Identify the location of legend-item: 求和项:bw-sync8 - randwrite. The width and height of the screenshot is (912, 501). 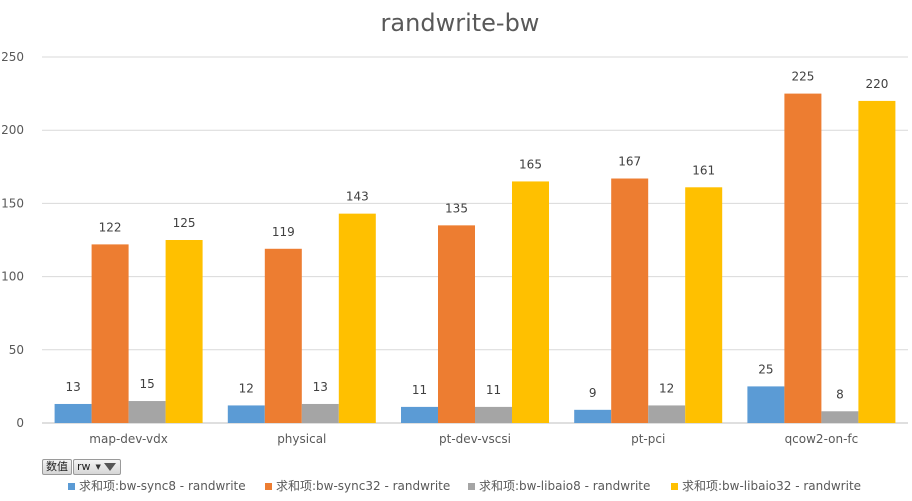
(157, 486).